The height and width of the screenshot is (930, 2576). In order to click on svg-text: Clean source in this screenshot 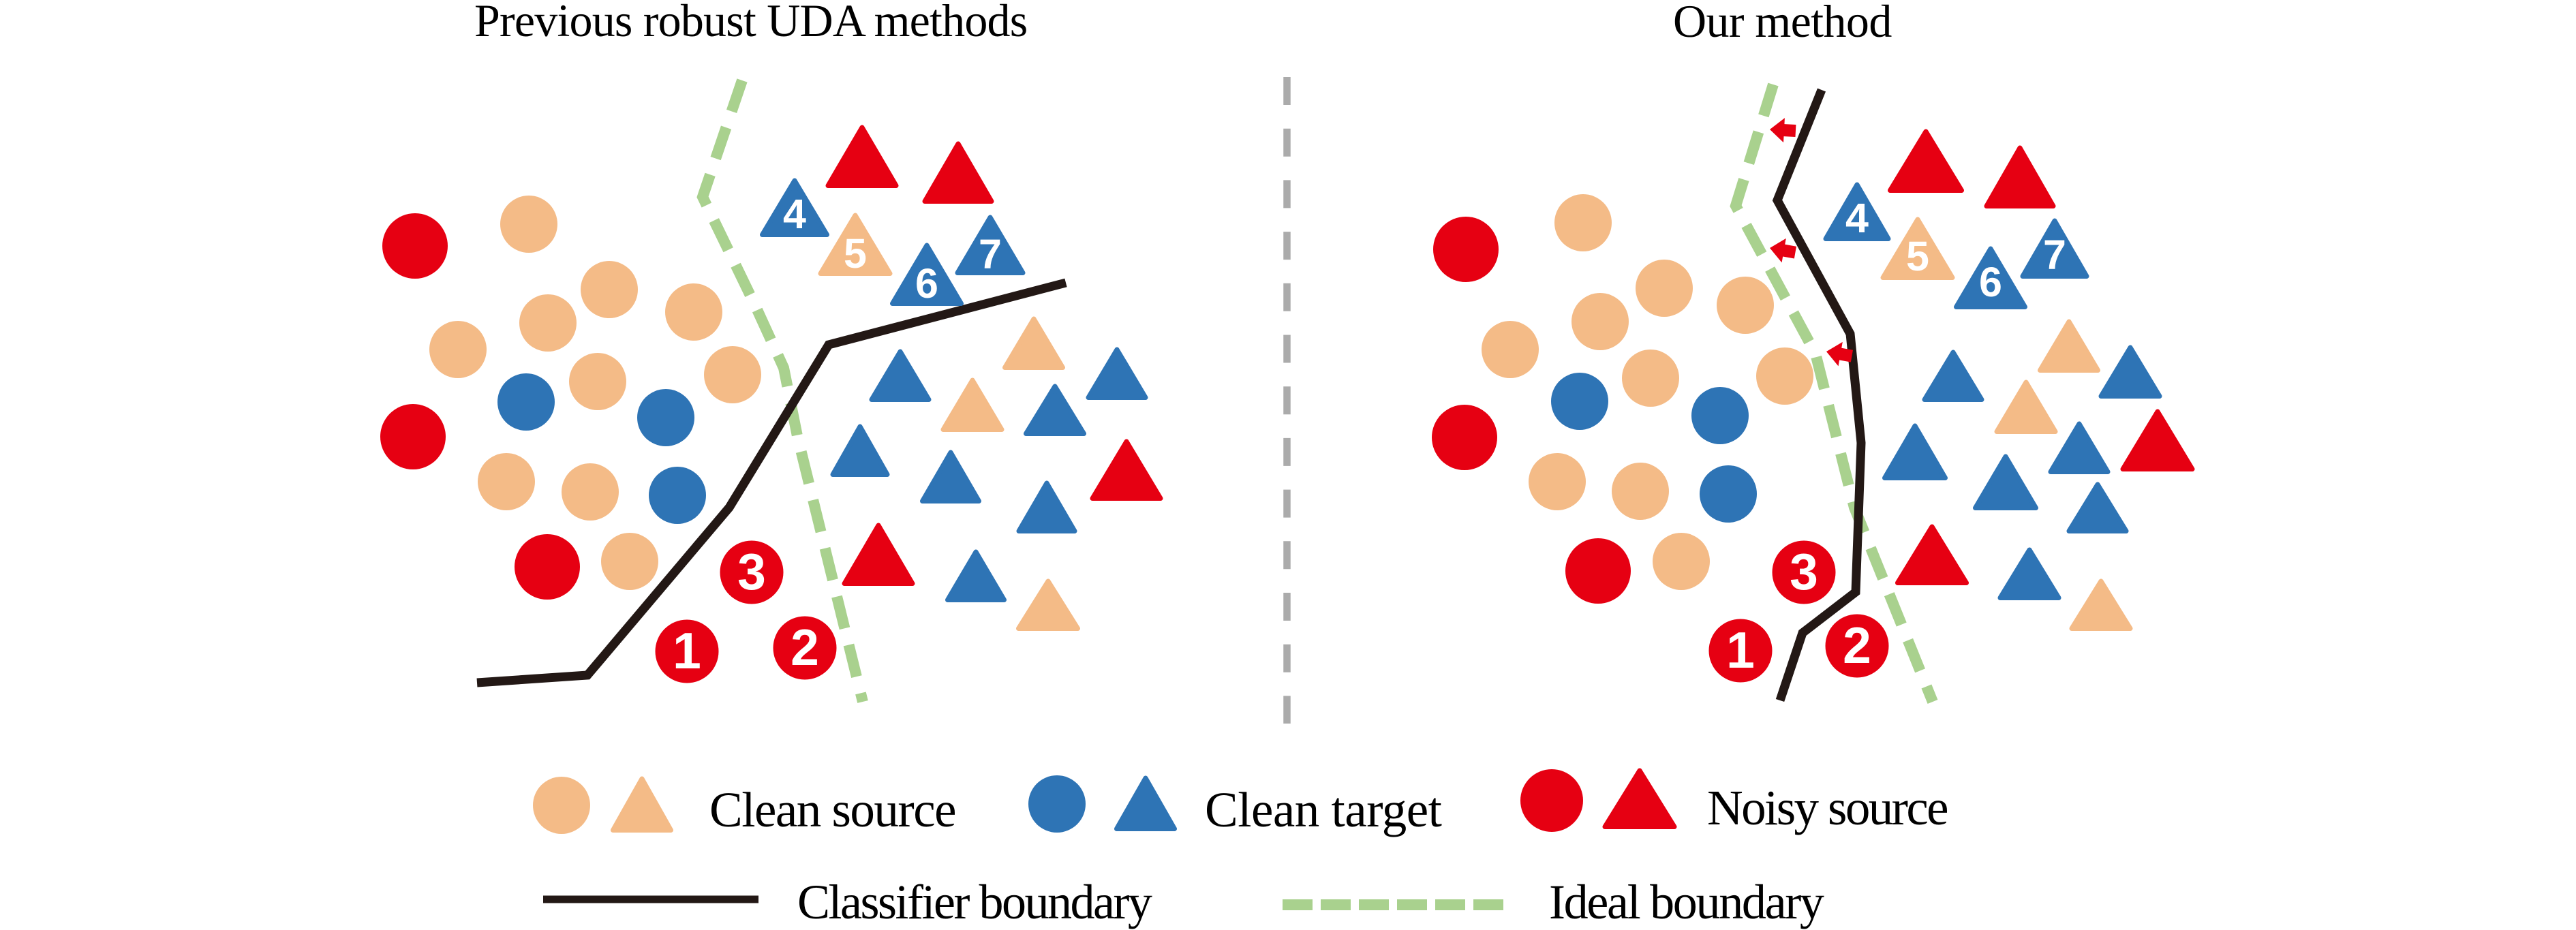, I will do `click(832, 810)`.